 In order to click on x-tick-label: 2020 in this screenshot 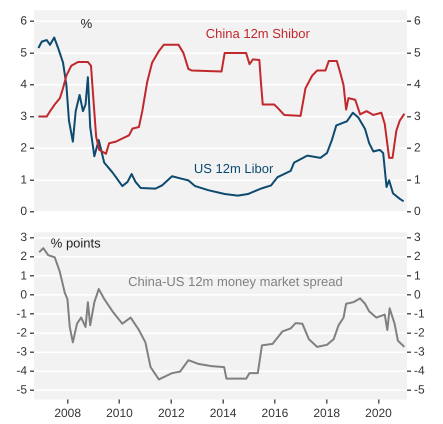, I will do `click(378, 413)`.